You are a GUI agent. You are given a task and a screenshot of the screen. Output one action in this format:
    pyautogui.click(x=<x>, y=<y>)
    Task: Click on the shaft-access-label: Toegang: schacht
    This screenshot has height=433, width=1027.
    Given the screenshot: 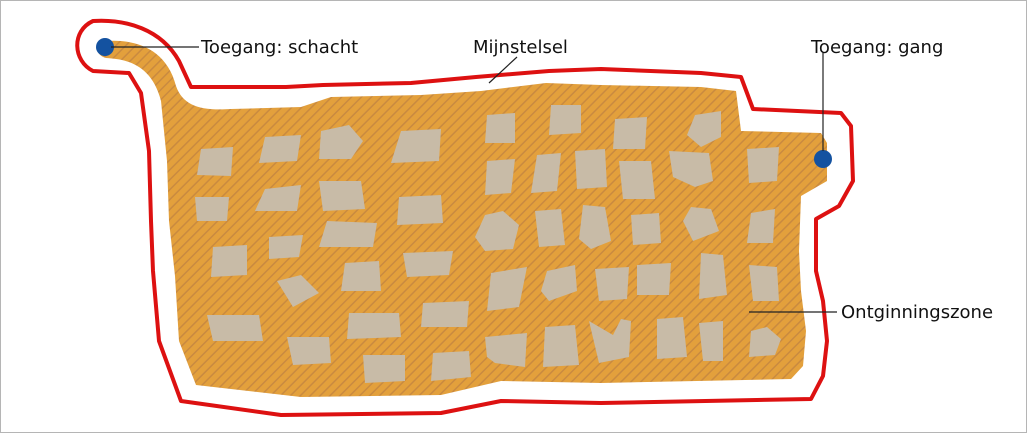 What is the action you would take?
    pyautogui.click(x=279, y=47)
    